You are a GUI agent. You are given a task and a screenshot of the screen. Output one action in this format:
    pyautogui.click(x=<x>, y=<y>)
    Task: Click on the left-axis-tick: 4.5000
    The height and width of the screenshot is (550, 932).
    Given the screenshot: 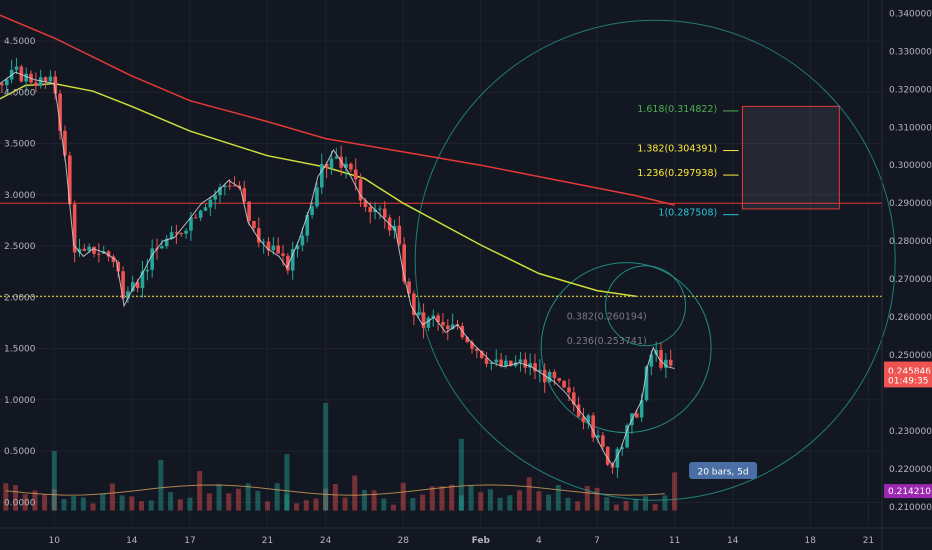 What is the action you would take?
    pyautogui.click(x=20, y=42)
    